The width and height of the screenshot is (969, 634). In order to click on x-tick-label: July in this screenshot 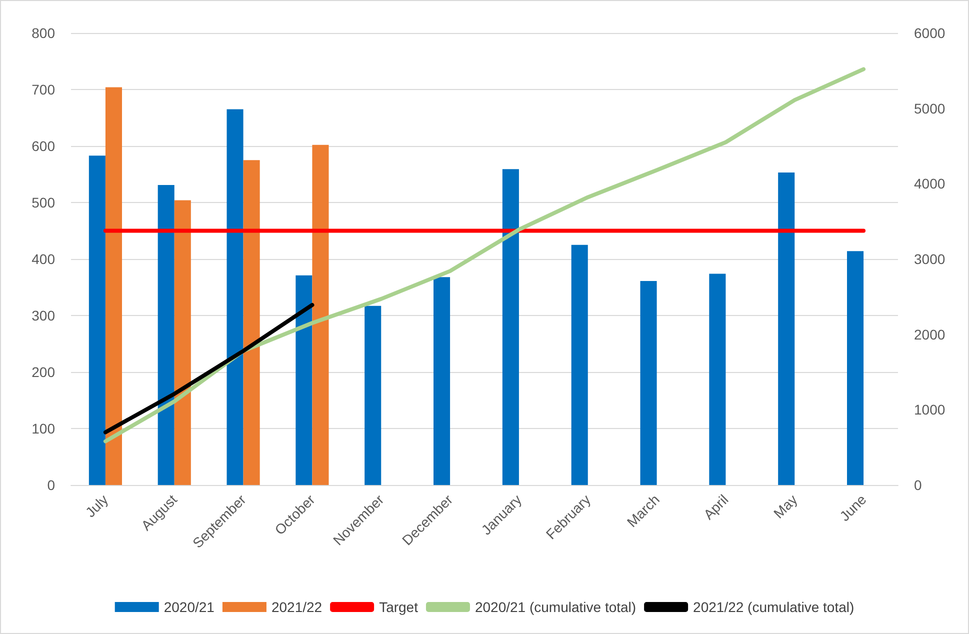, I will do `click(97, 505)`.